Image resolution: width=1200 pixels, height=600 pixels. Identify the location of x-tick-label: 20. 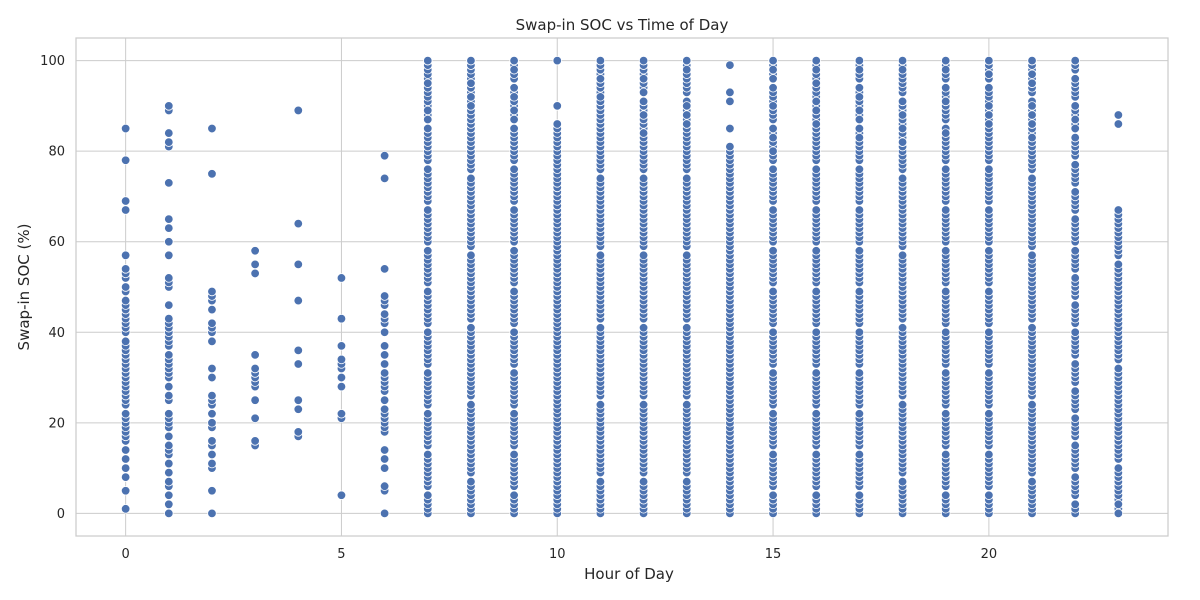
(989, 554).